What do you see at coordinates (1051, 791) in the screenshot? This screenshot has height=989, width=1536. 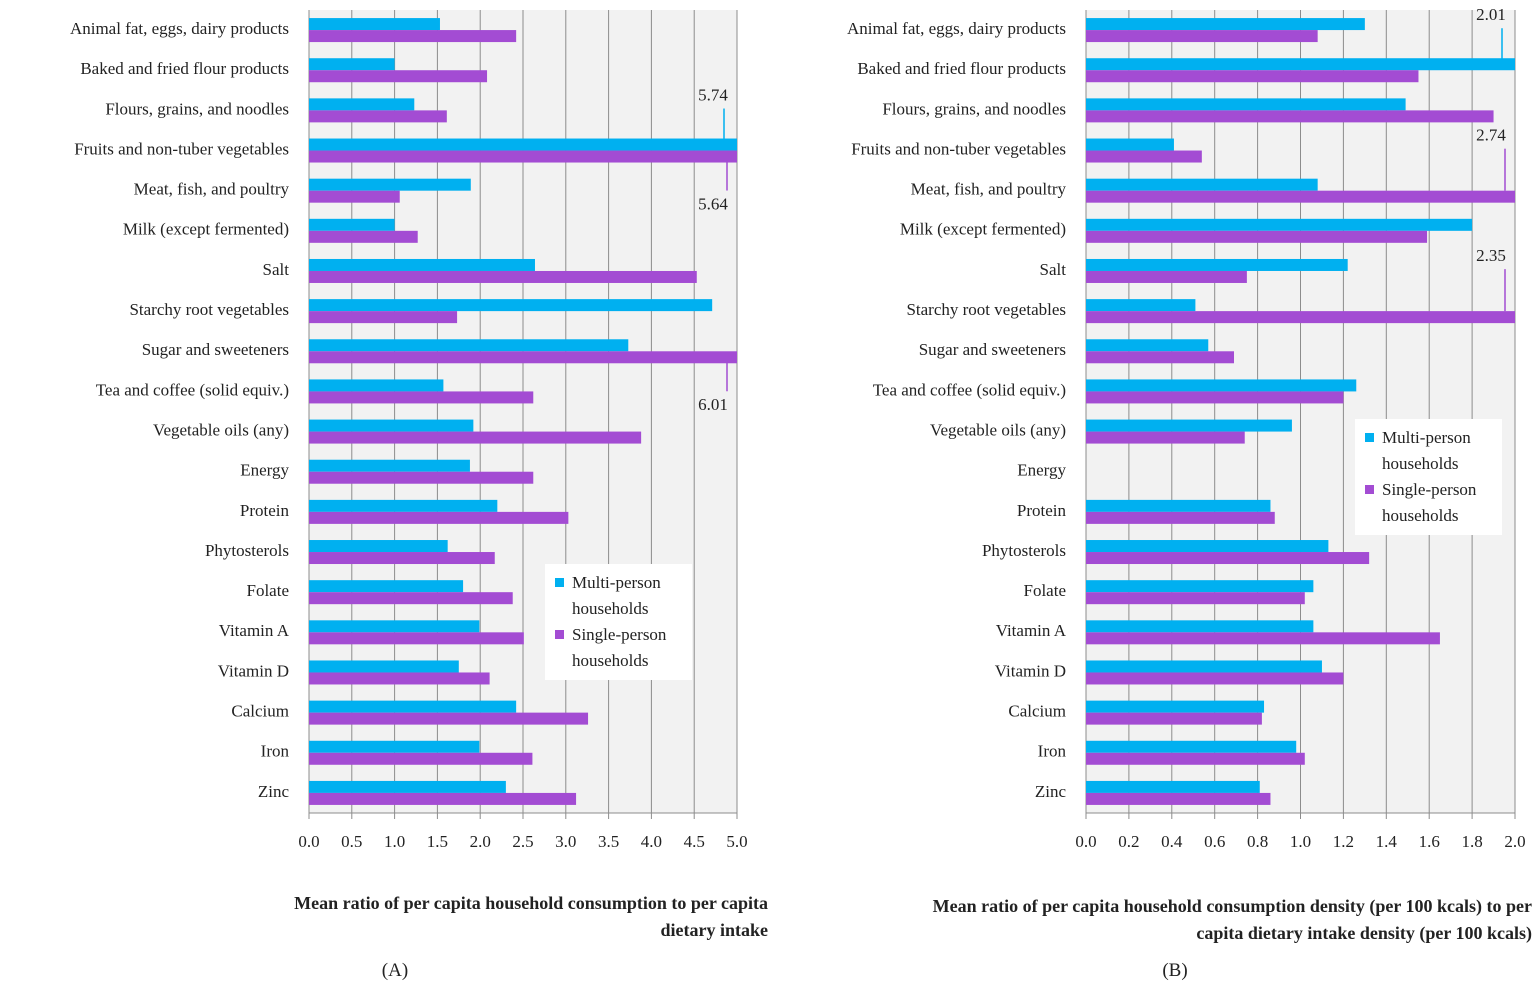 I see `y-tick-label: Zinc` at bounding box center [1051, 791].